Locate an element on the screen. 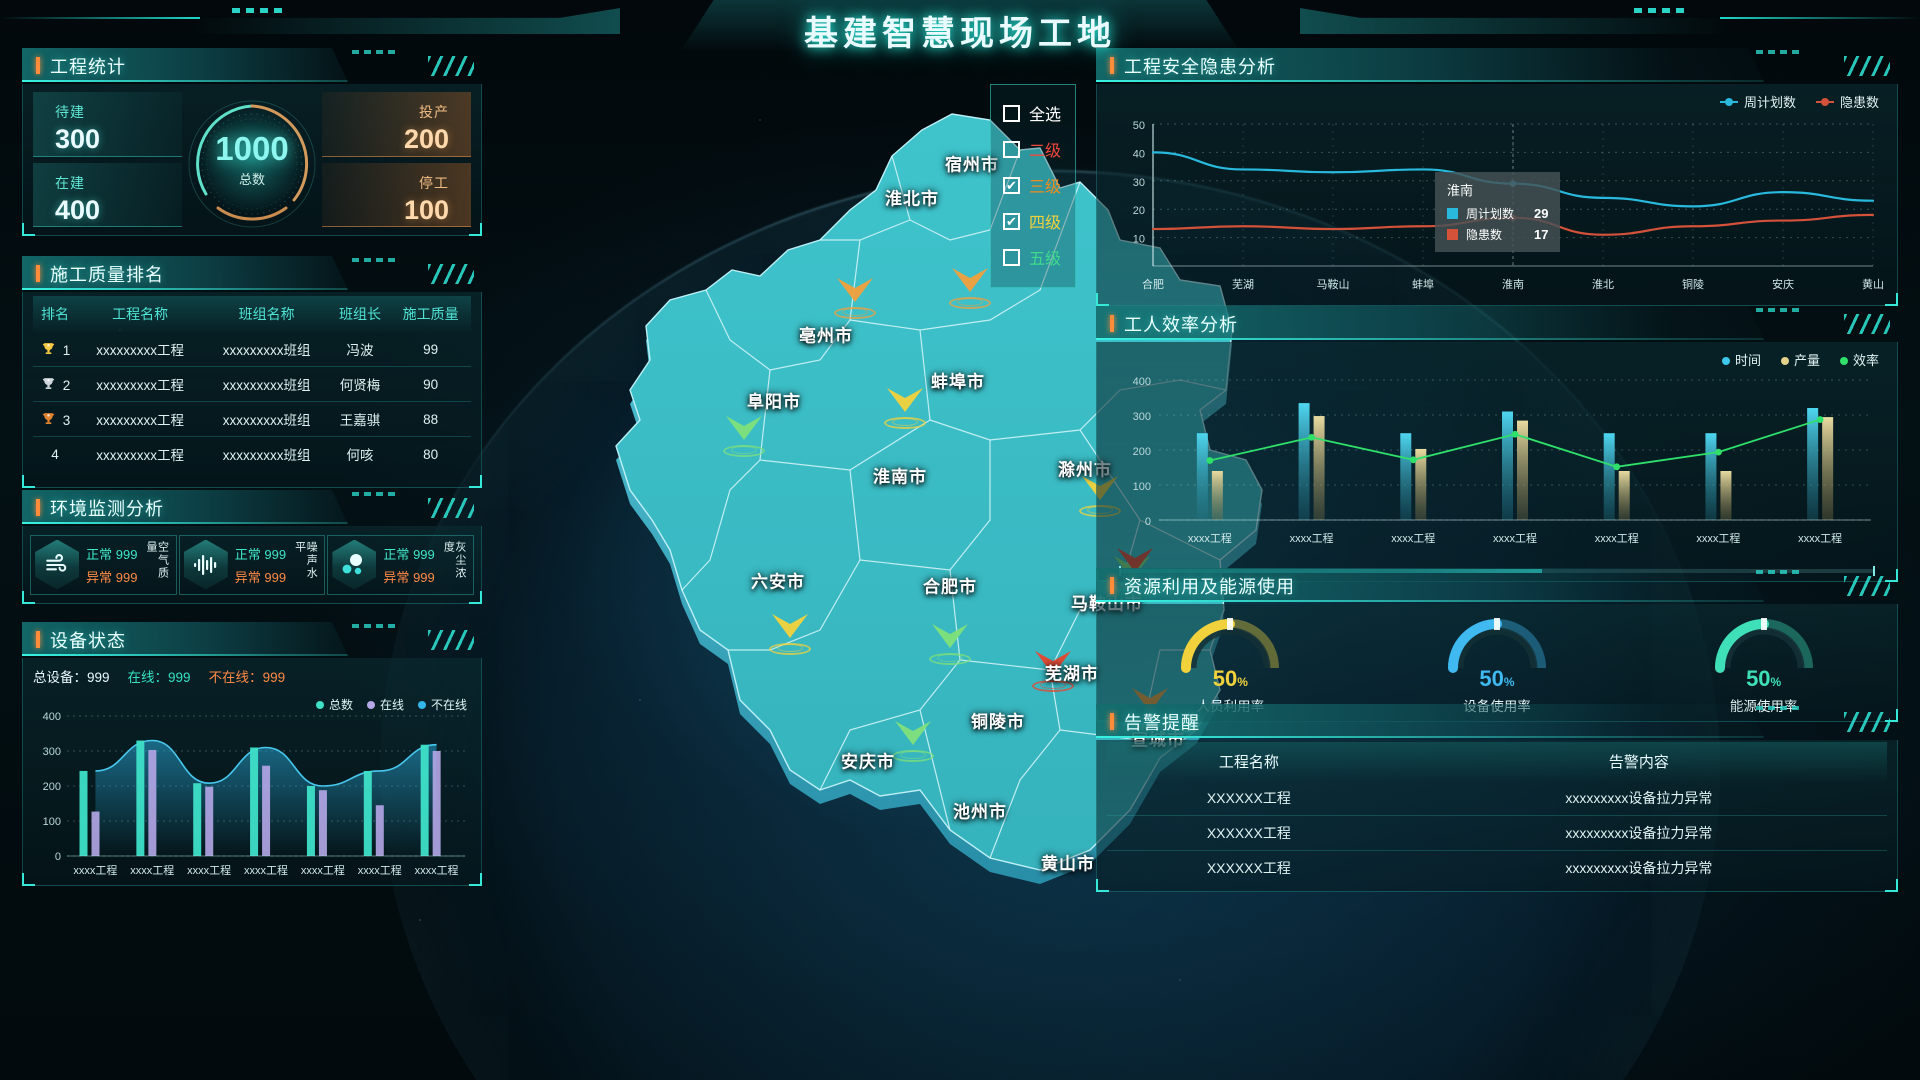  safety-chart-legend: 周计划数 隐患数 is located at coordinates (1799, 101).